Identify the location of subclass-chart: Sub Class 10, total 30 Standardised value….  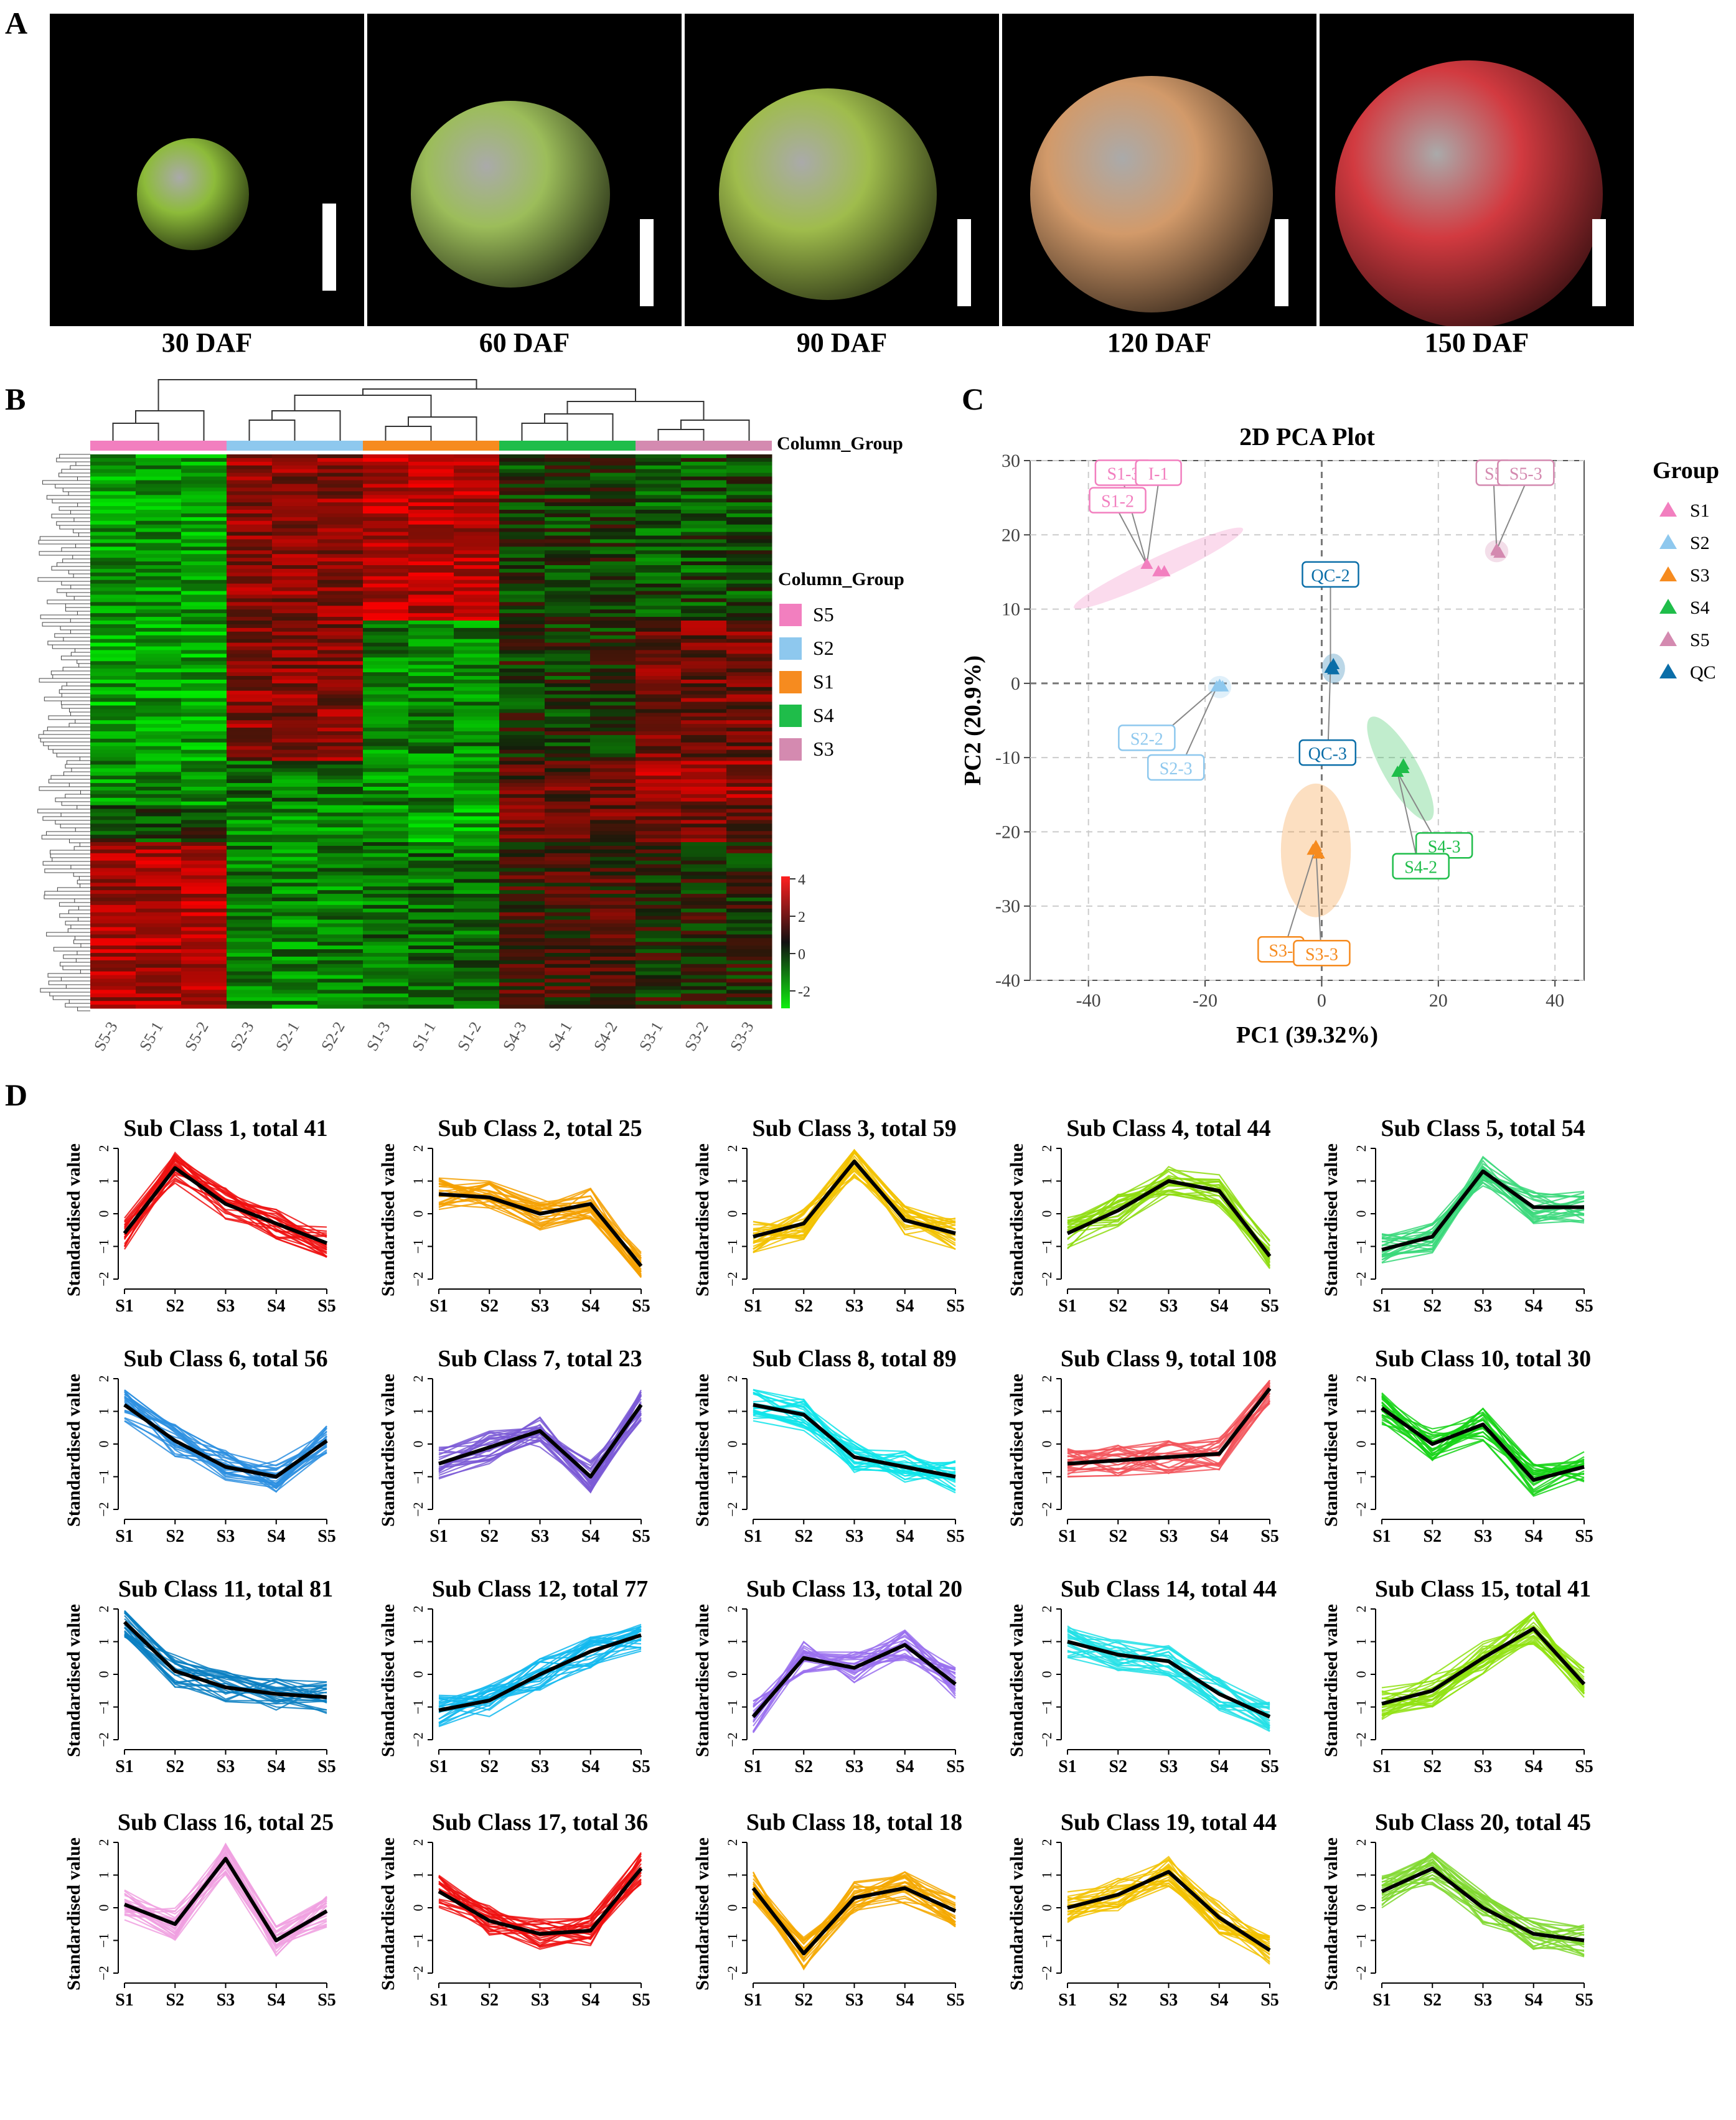
(1457, 1446).